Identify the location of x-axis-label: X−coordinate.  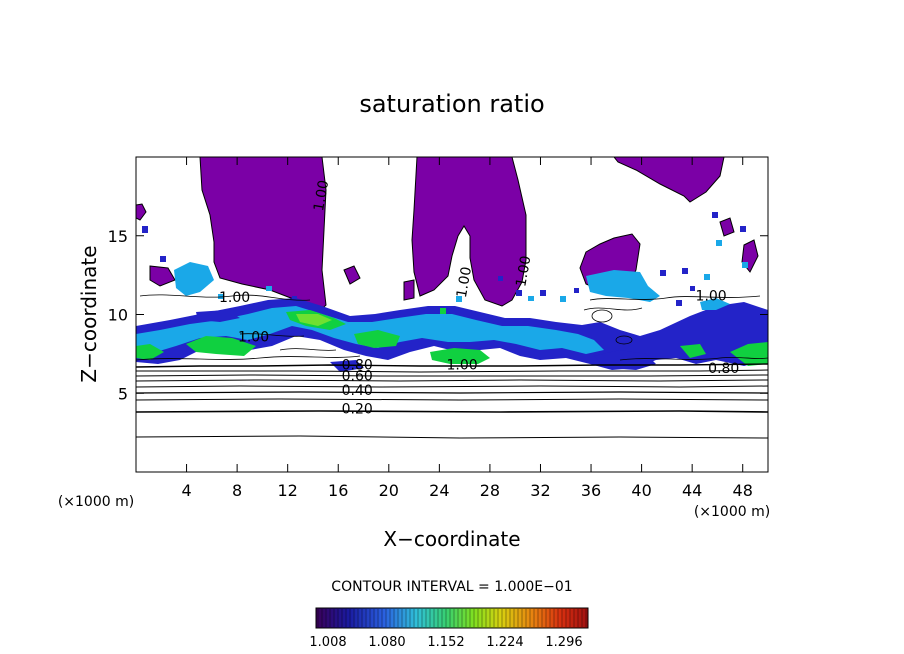
(451, 539).